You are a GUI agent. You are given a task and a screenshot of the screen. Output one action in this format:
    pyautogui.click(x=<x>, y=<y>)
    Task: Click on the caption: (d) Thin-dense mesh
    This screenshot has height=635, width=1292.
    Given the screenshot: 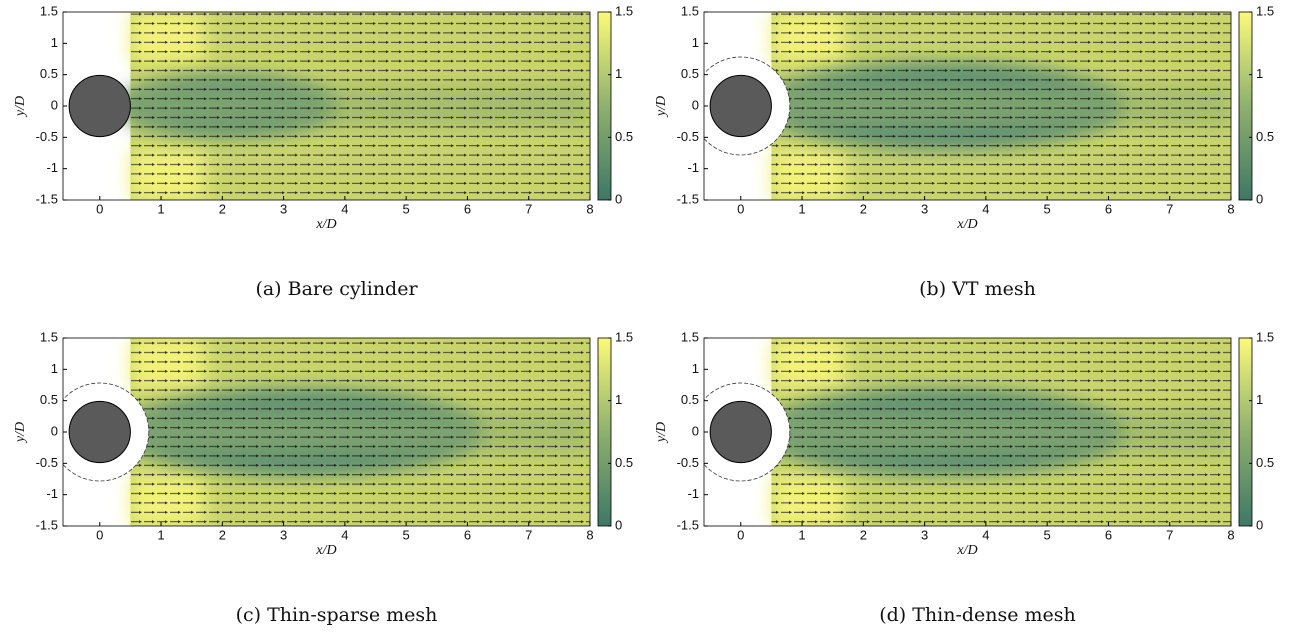 What is the action you would take?
    pyautogui.click(x=977, y=615)
    